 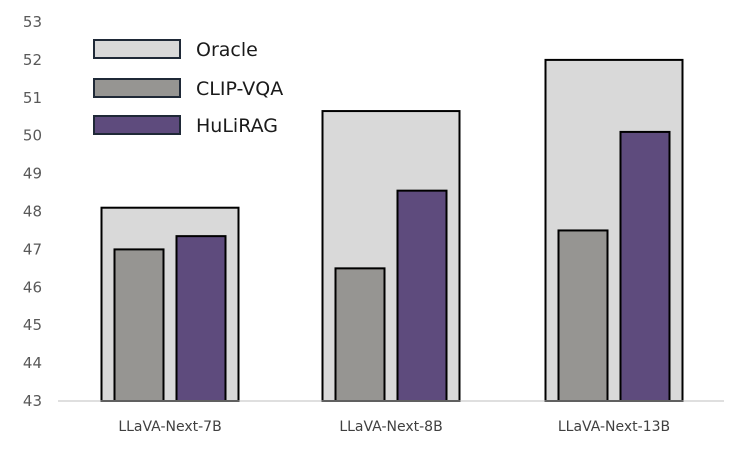 I want to click on y-tick-label: 43, so click(x=32, y=401).